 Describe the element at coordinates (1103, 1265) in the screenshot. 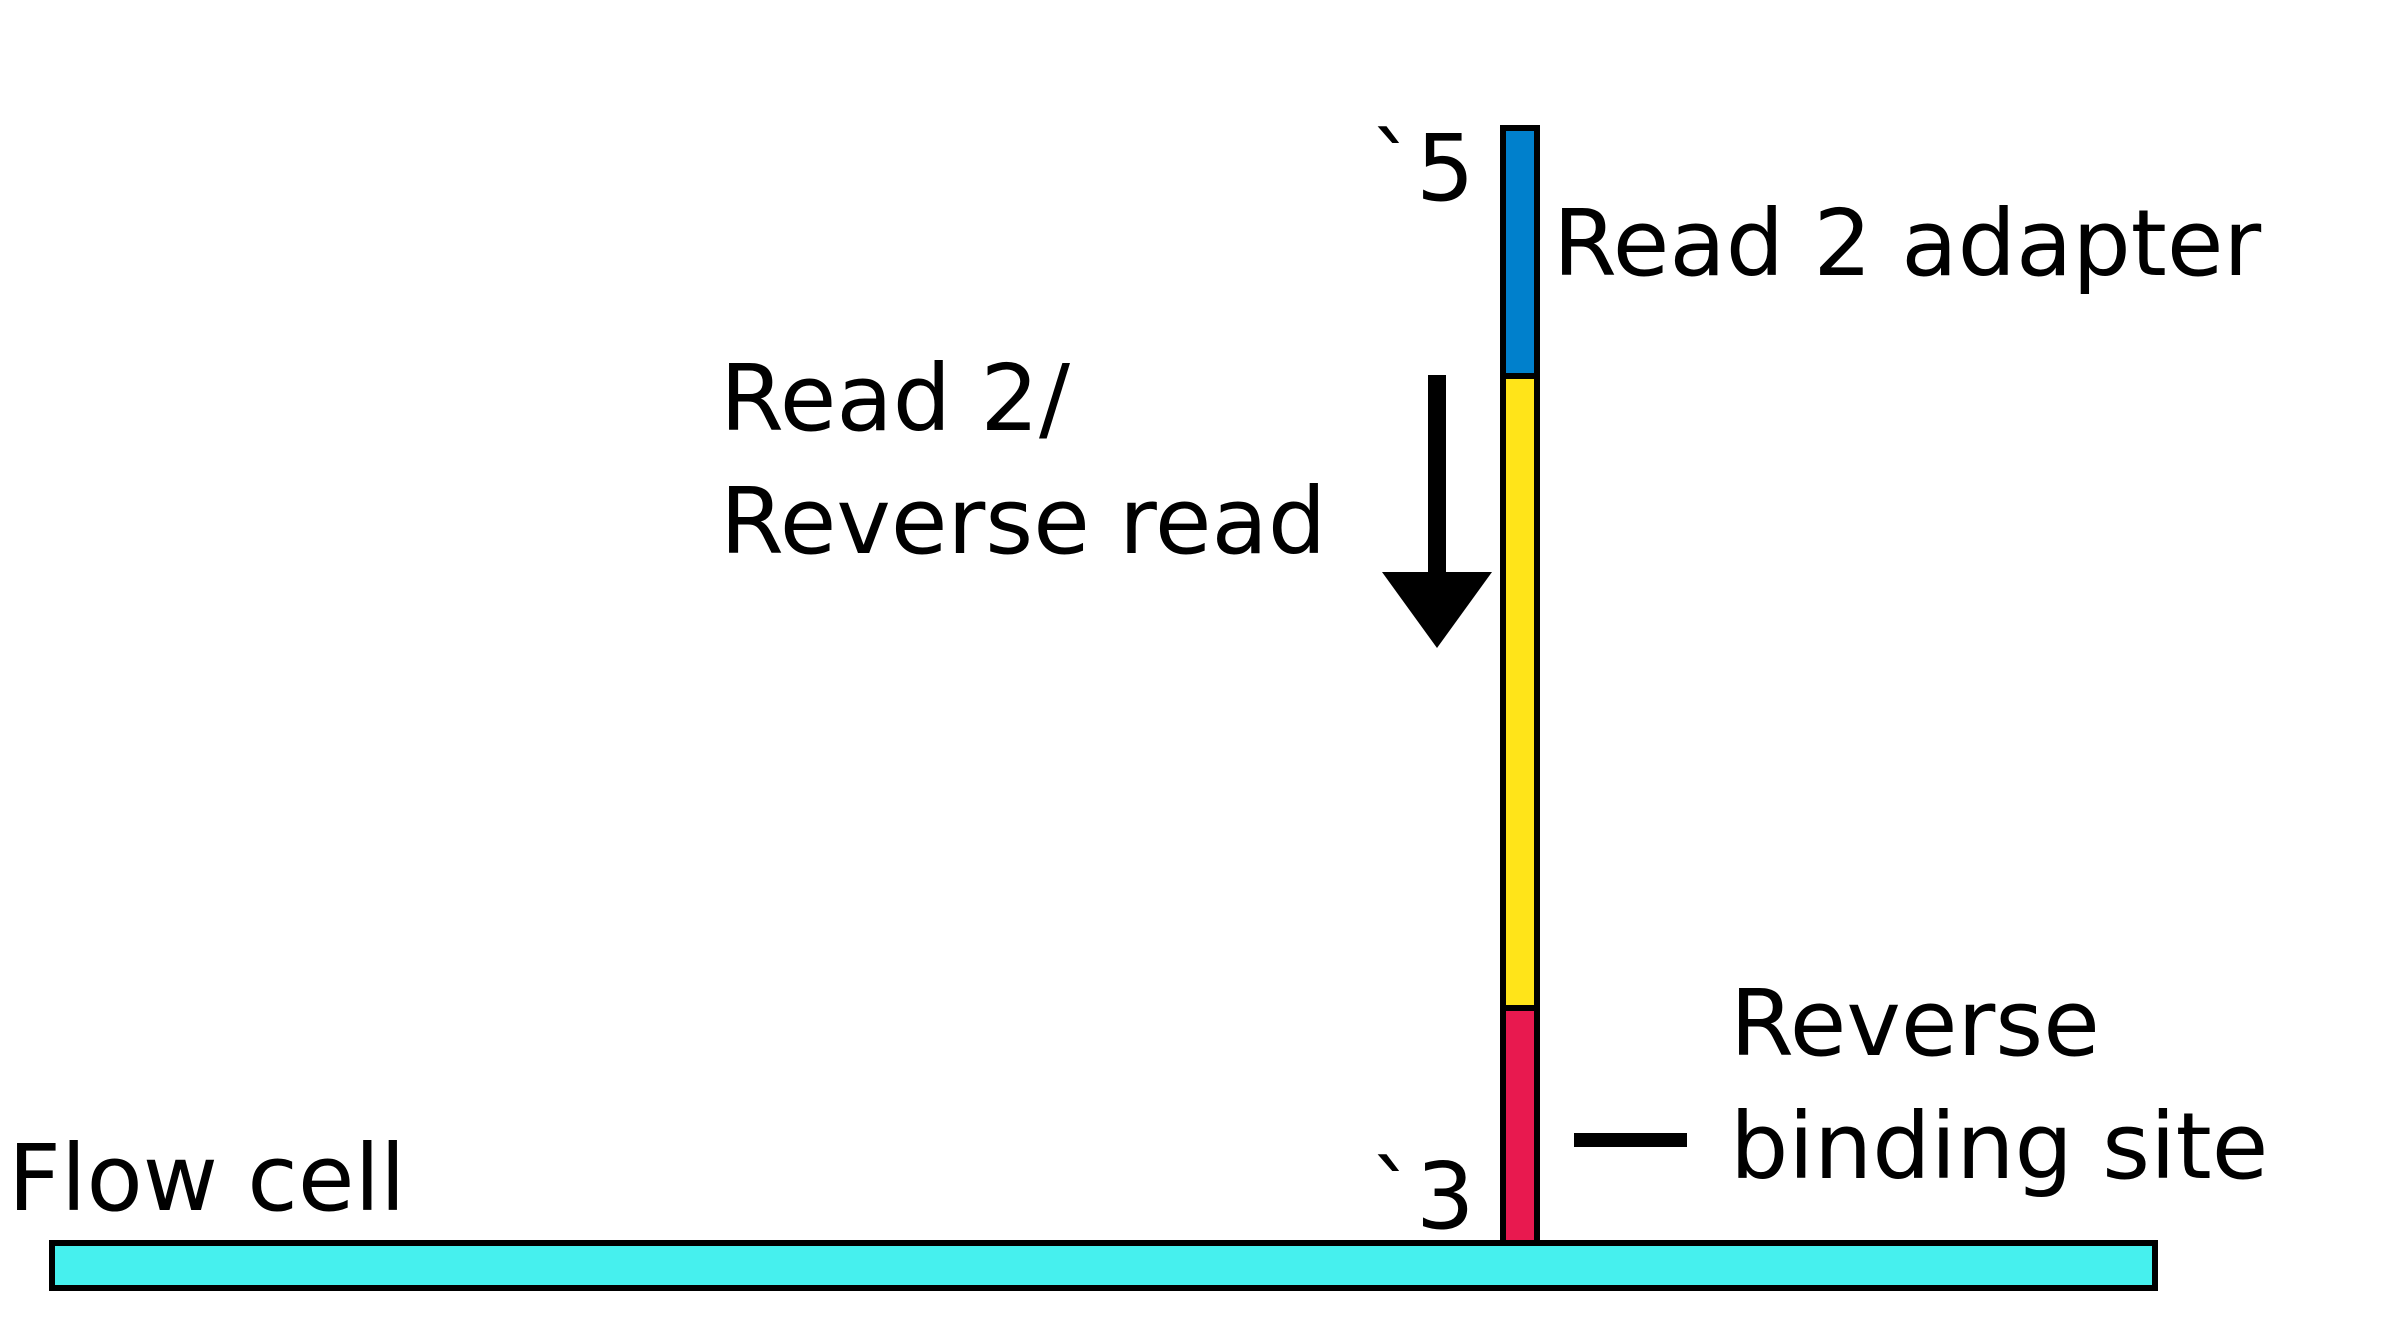

I see `flow-cell-bar` at that location.